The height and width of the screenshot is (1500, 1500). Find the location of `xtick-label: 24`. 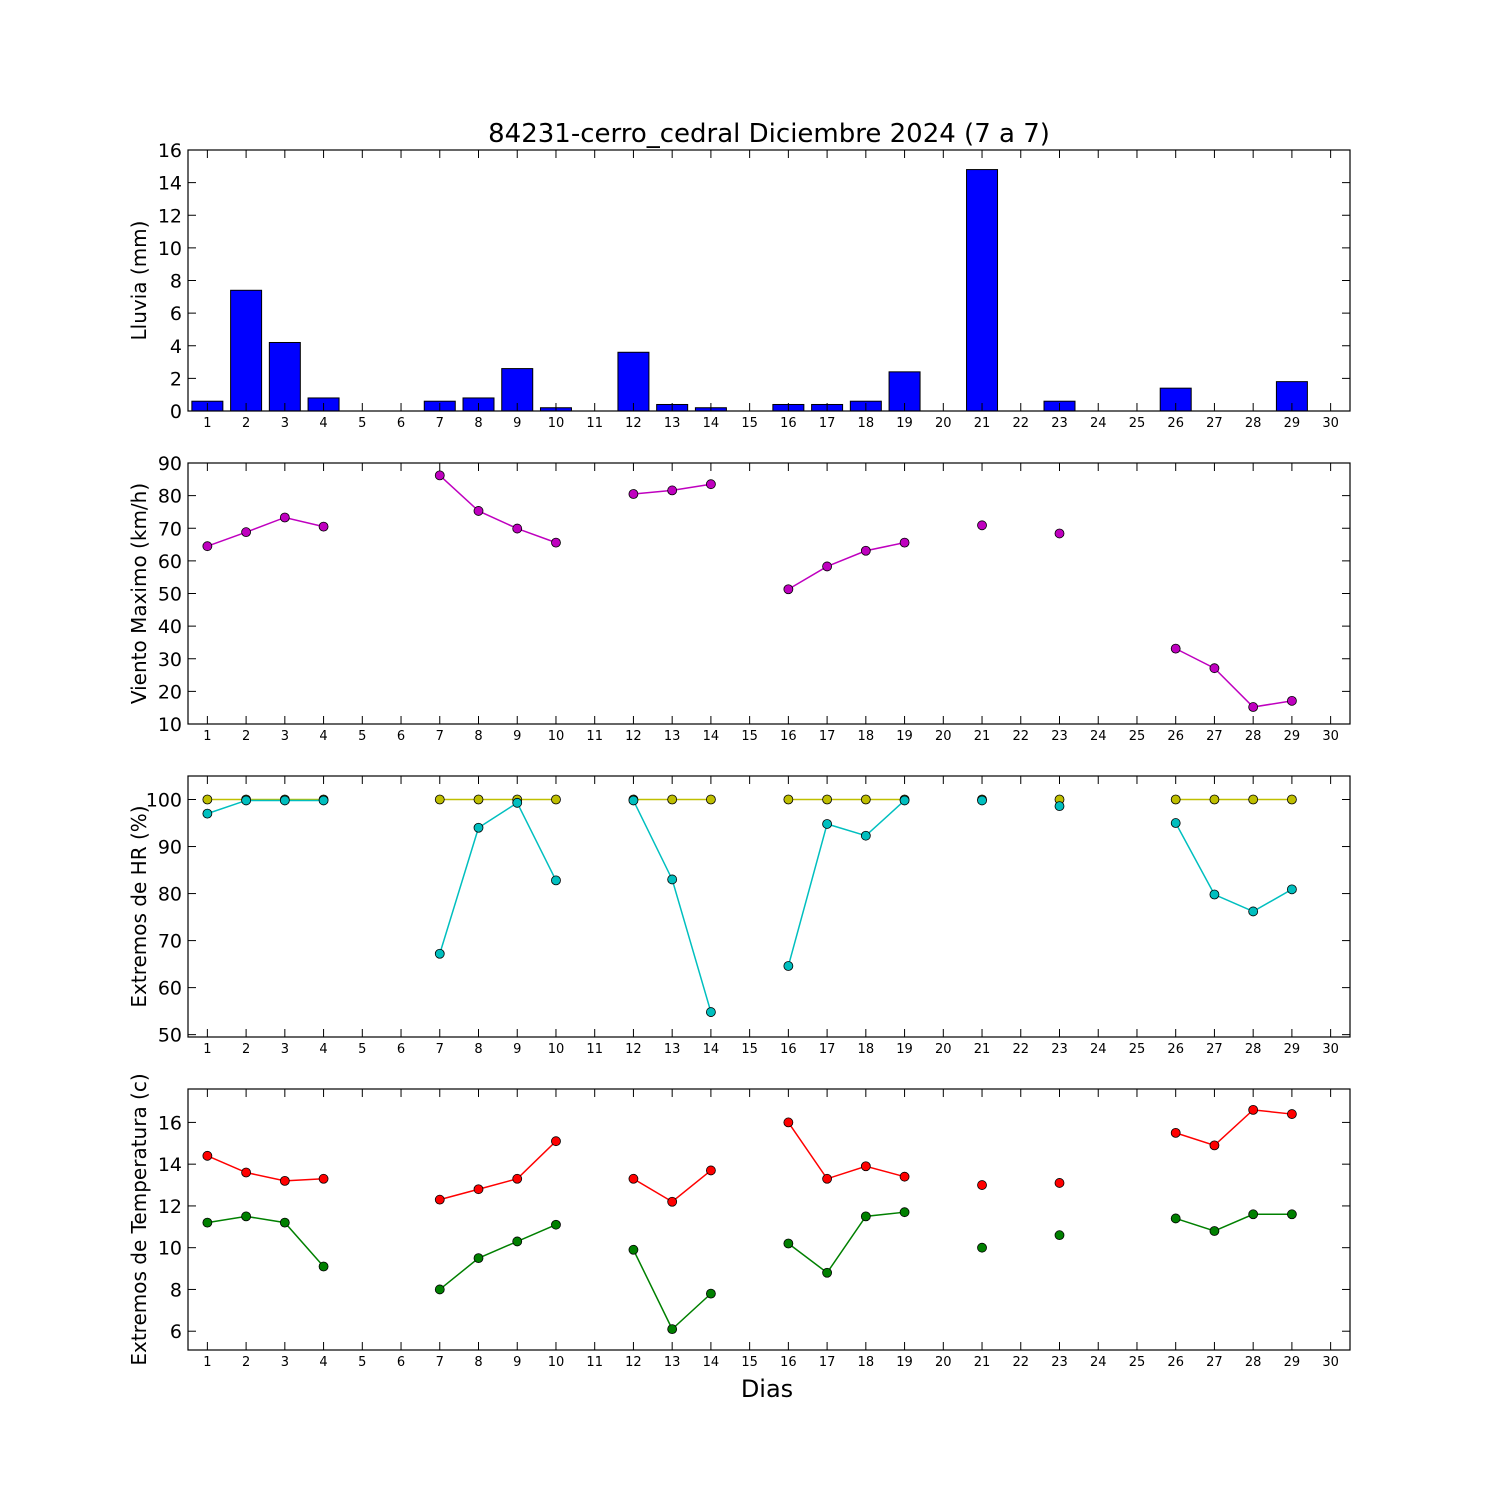

xtick-label: 24 is located at coordinates (1098, 423).